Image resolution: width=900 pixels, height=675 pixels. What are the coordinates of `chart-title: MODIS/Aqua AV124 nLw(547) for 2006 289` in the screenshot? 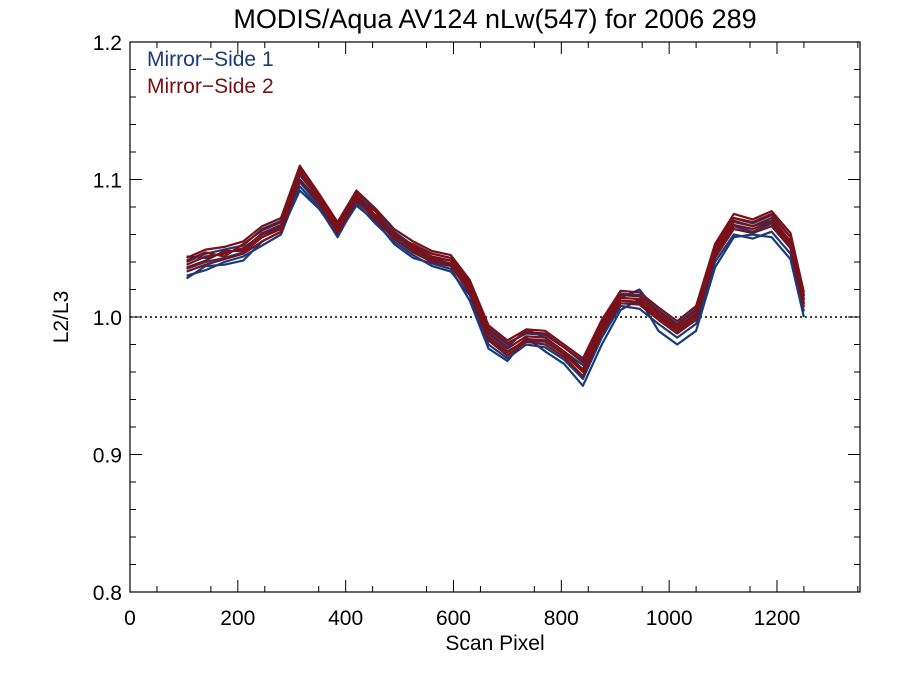 It's located at (494, 19).